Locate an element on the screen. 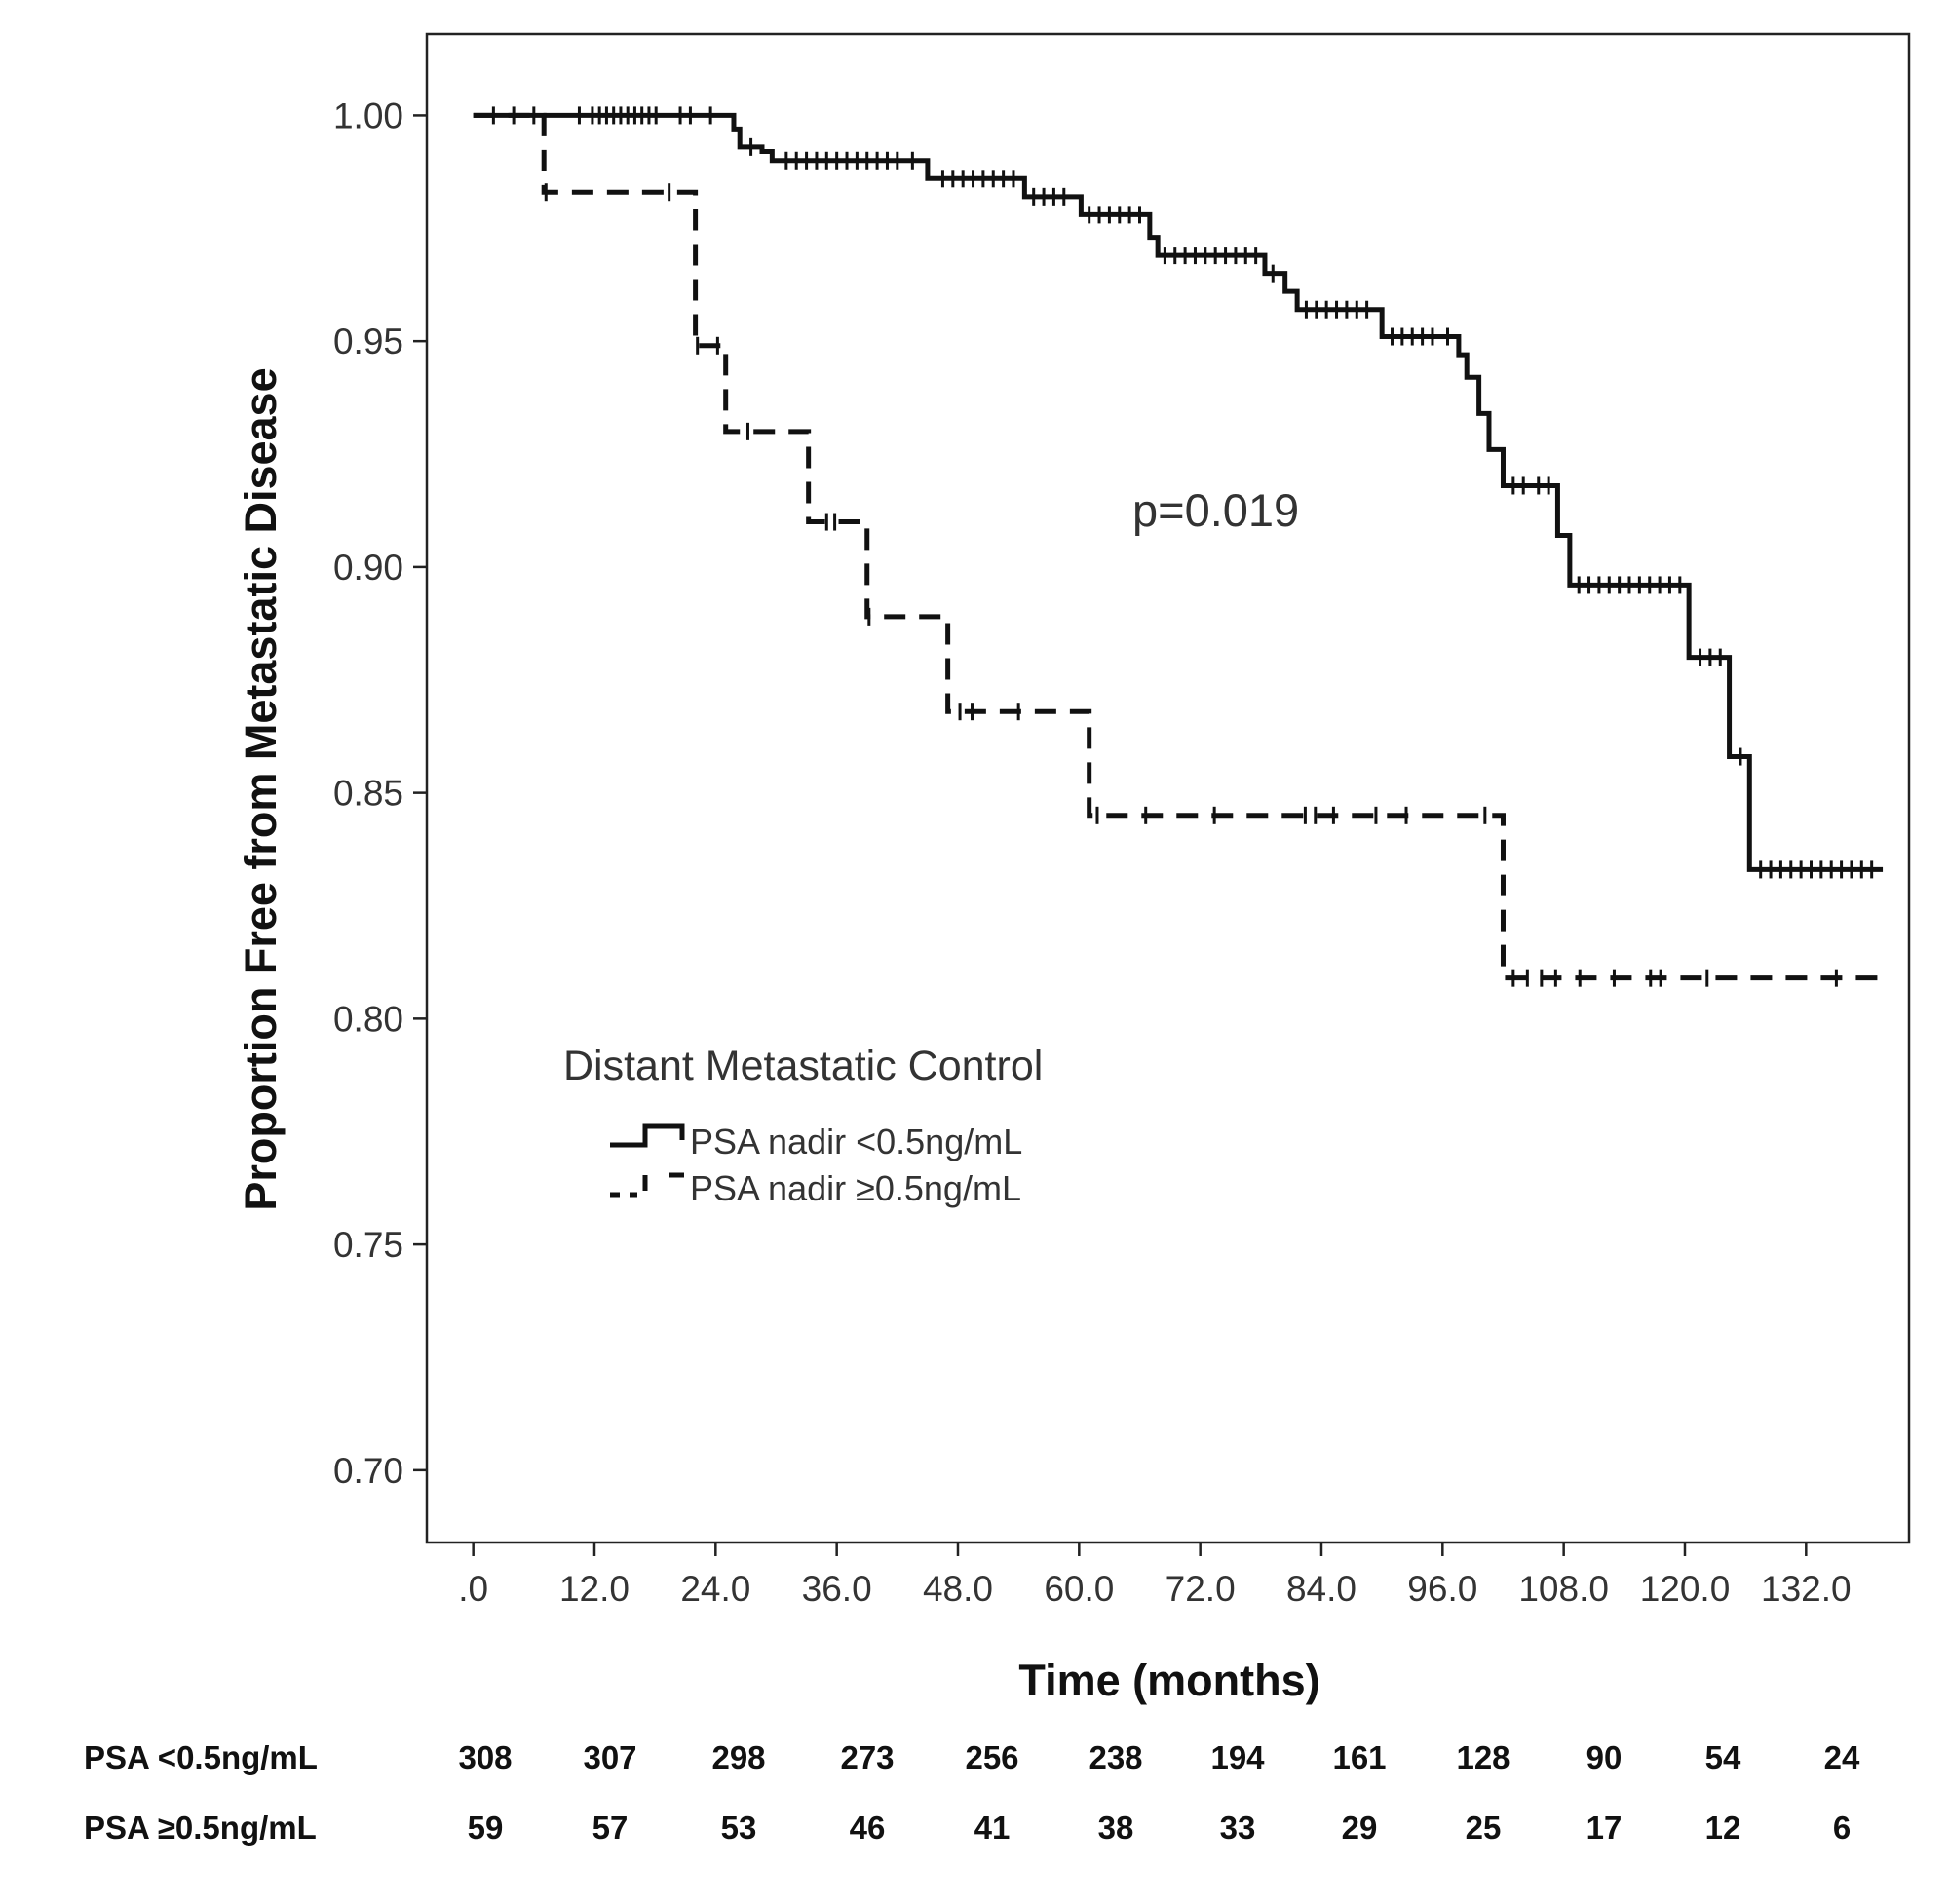 The image size is (1949, 1904). x-tick-label: 72.0 is located at coordinates (1201, 1589).